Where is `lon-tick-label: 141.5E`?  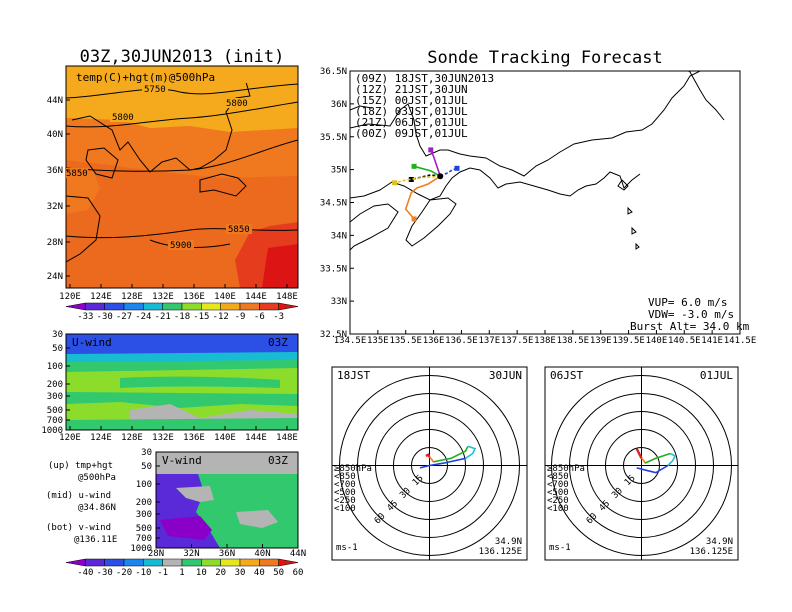 lon-tick-label: 141.5E is located at coordinates (740, 341).